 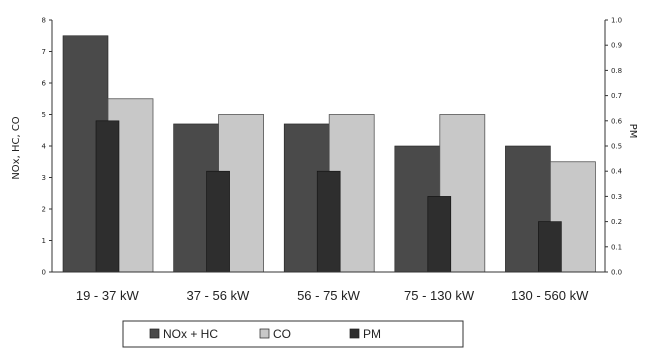 I want to click on x-tick-label: 56 - 75 kW, so click(x=329, y=295).